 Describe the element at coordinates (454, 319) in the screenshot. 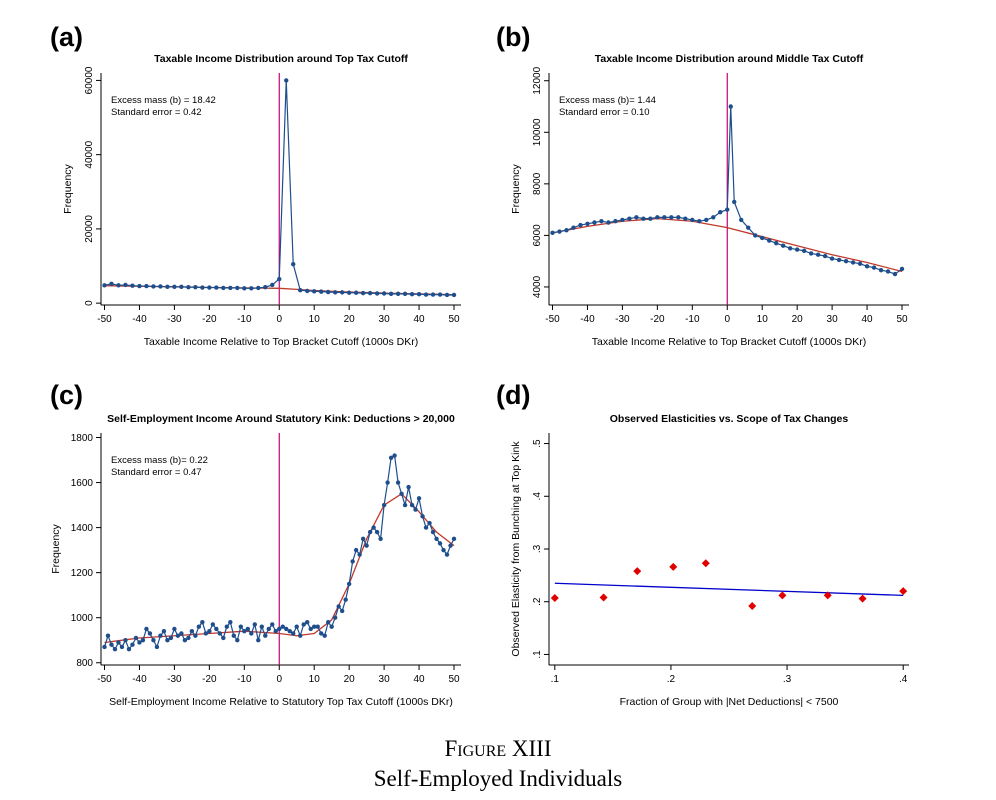

I see `x-tick-label: 50` at that location.